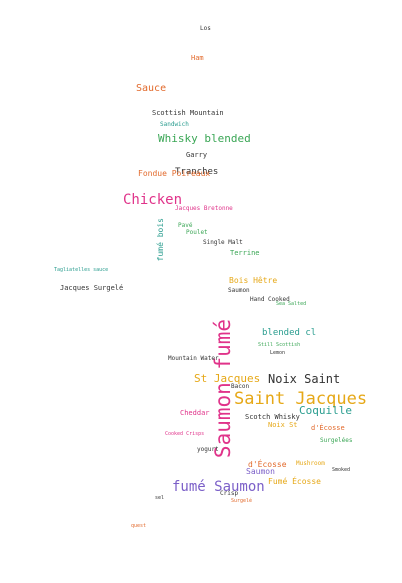 The height and width of the screenshot is (583, 402). What do you see at coordinates (197, 155) in the screenshot?
I see `word: Garry` at bounding box center [197, 155].